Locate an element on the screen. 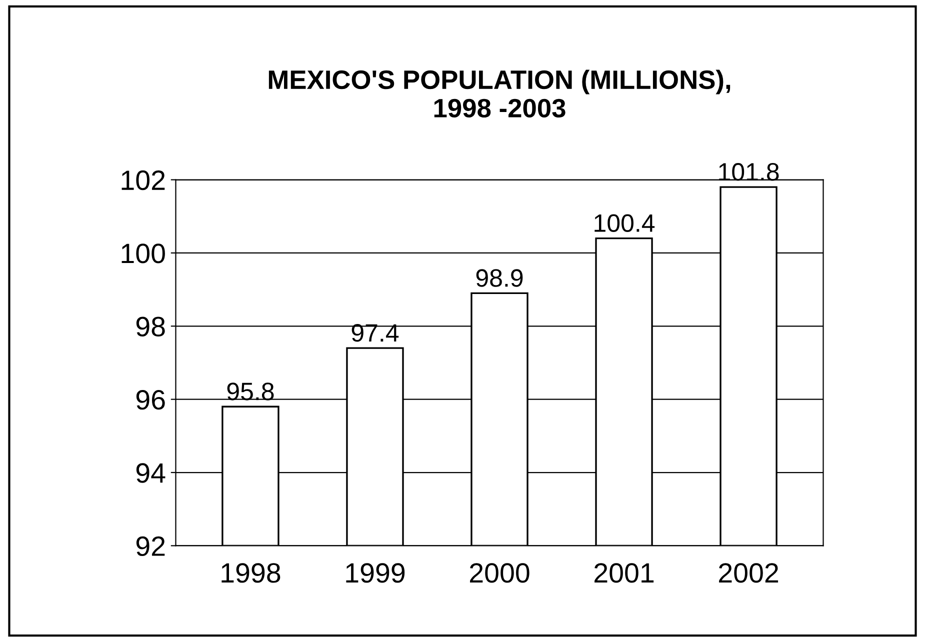  data-label: 95.8 is located at coordinates (250, 391).